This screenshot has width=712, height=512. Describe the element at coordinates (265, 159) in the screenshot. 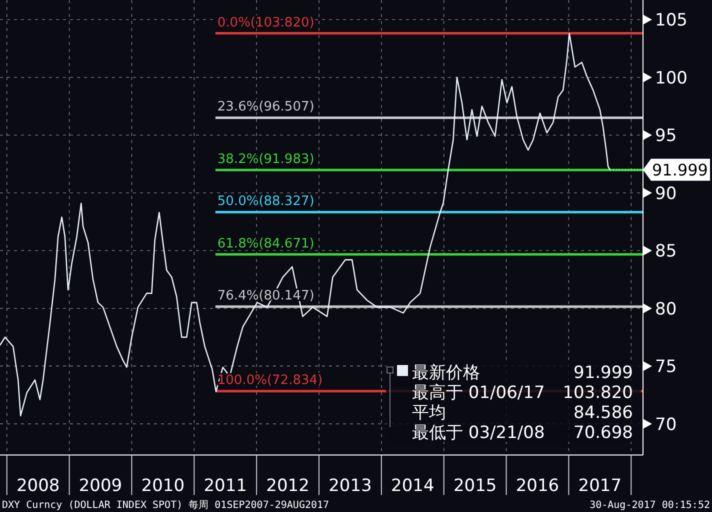

I see `ref-line-label: 38.2%(91.983)` at that location.